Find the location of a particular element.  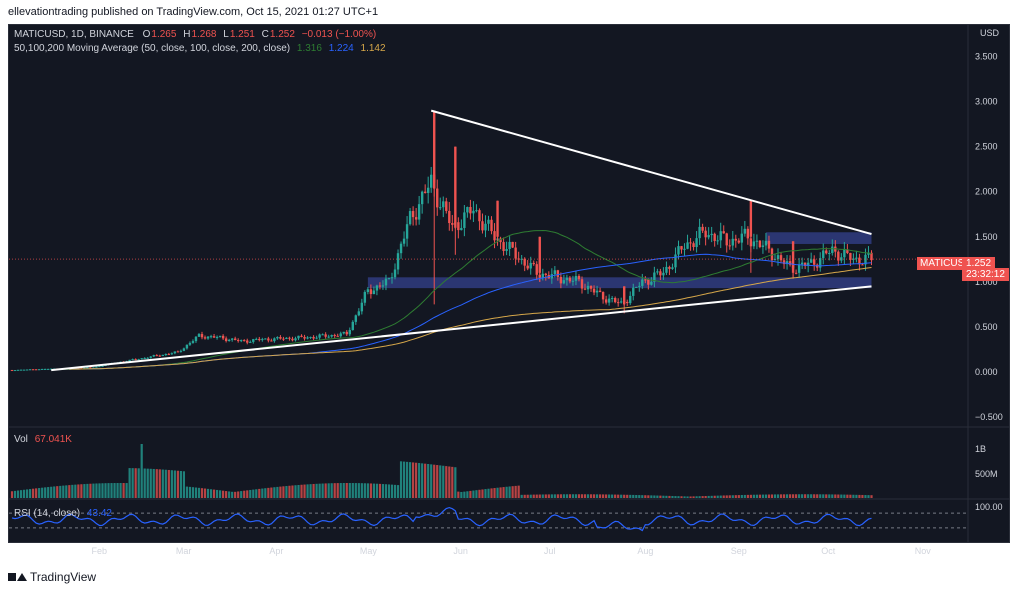

symbol-tag: MATICUSD is located at coordinates (946, 263).